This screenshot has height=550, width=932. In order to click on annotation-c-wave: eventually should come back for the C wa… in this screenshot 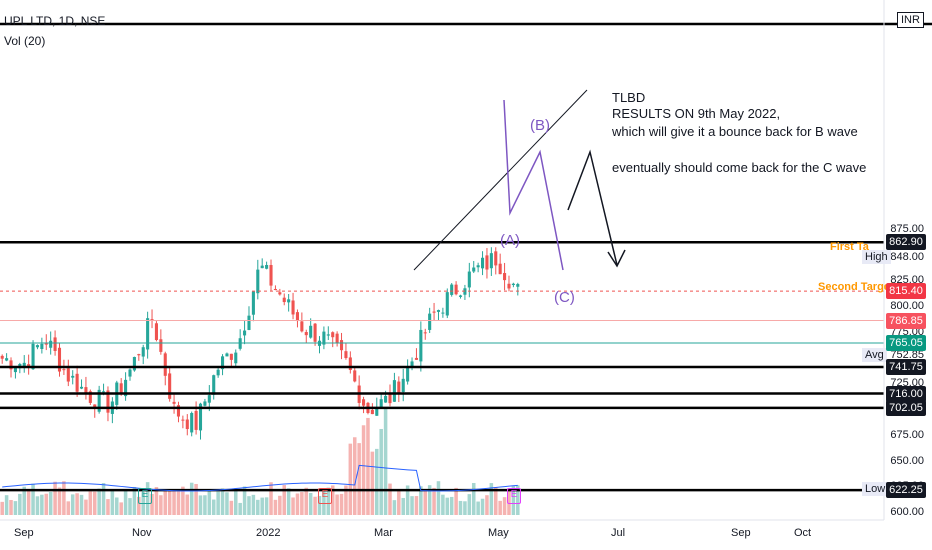, I will do `click(739, 167)`.